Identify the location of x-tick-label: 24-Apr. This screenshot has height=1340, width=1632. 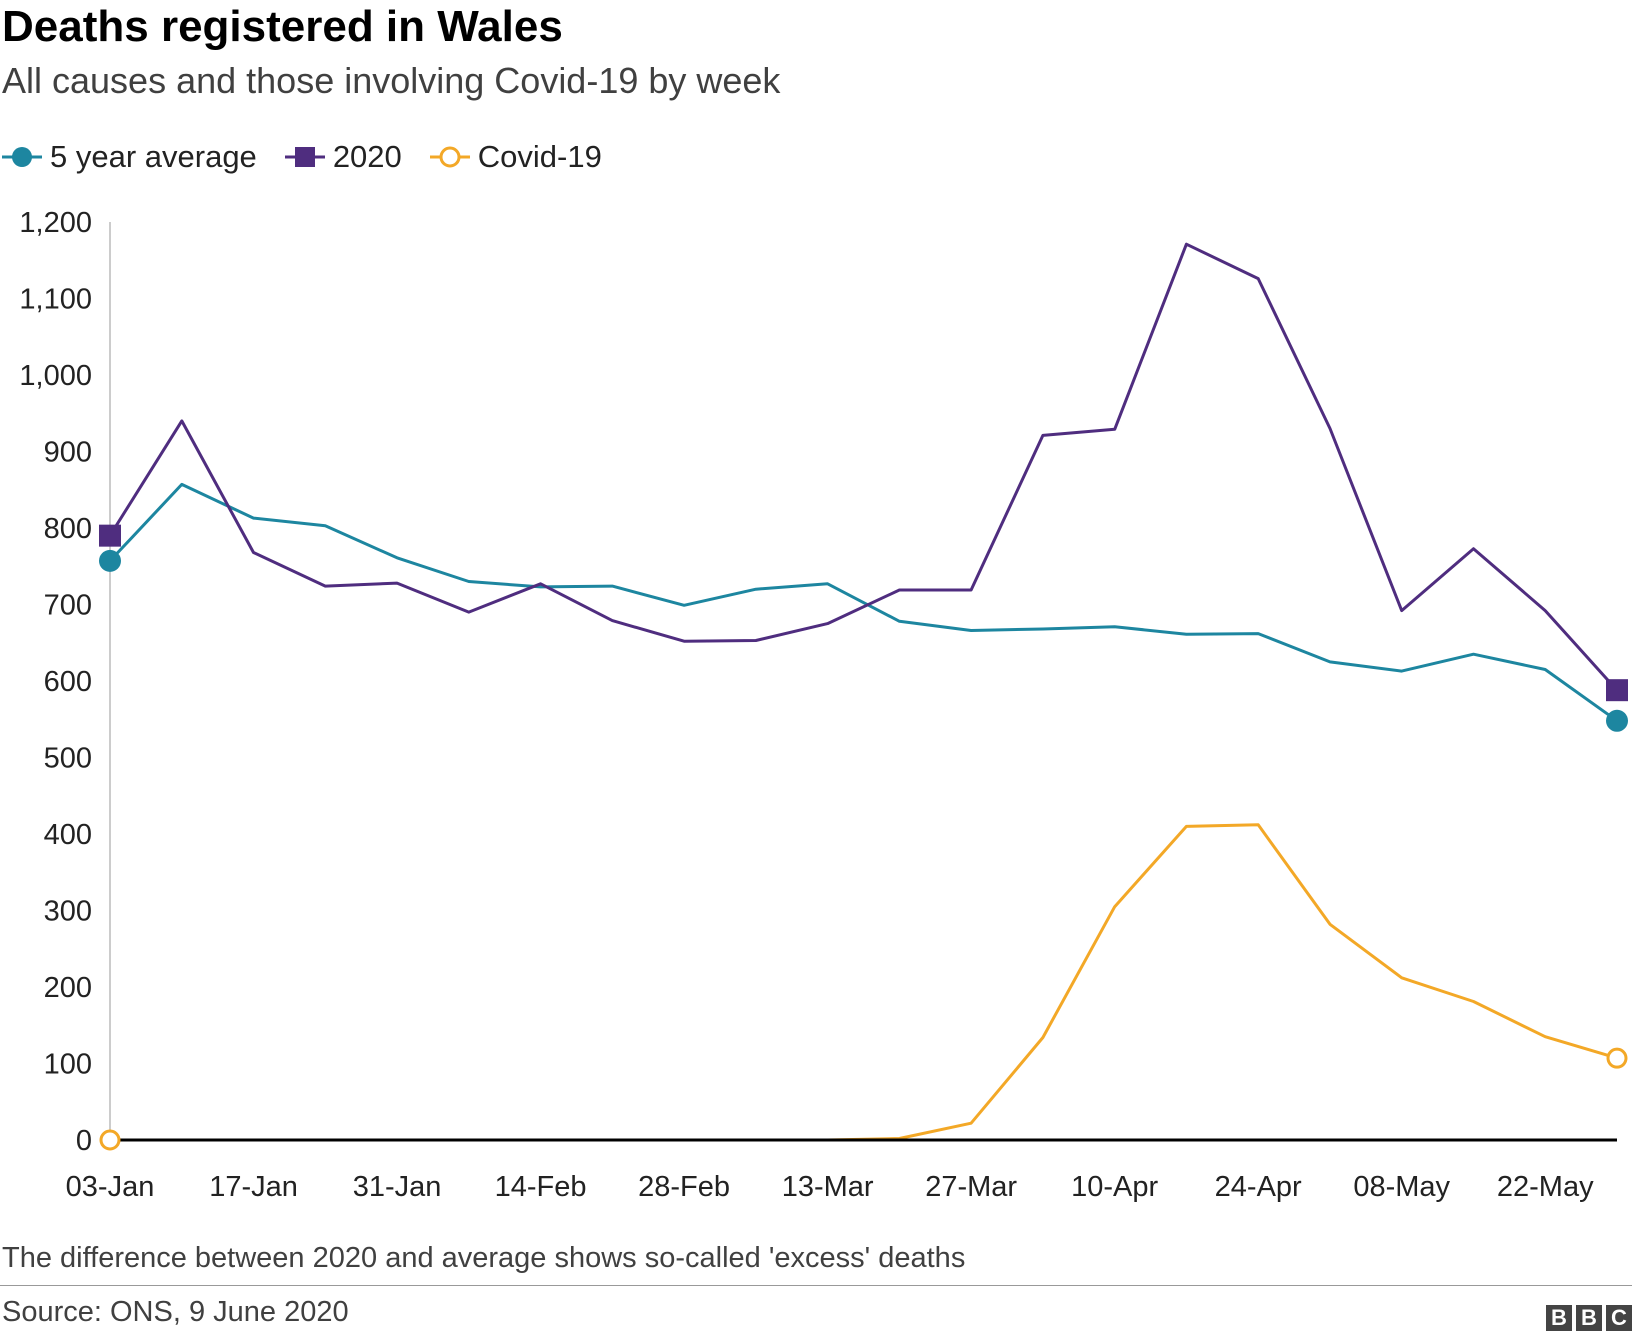
(1258, 1187).